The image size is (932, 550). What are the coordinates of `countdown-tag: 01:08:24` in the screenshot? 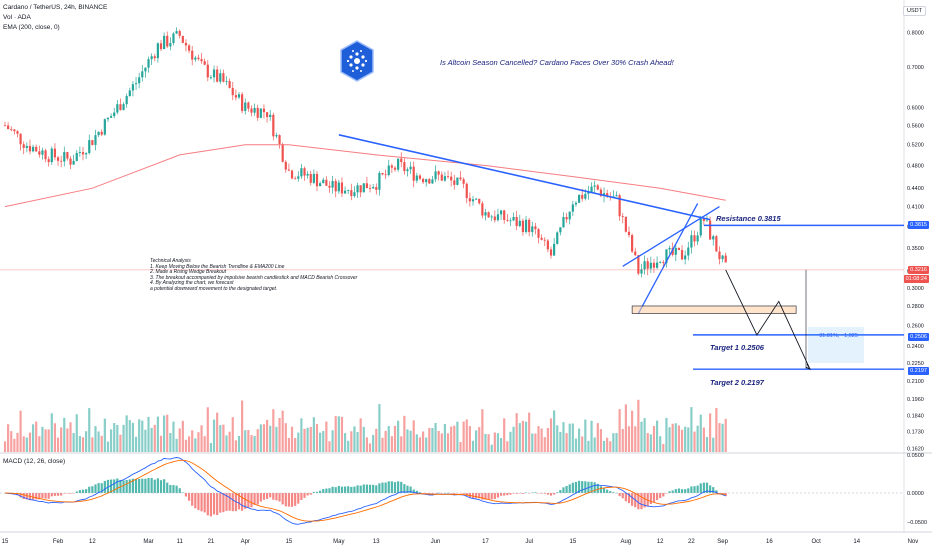 It's located at (916, 279).